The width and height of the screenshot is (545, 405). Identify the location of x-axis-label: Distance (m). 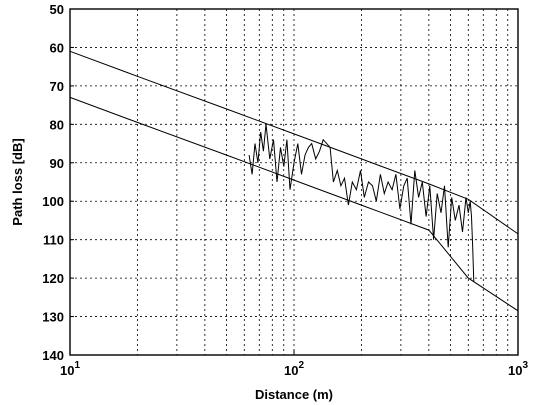
(294, 394).